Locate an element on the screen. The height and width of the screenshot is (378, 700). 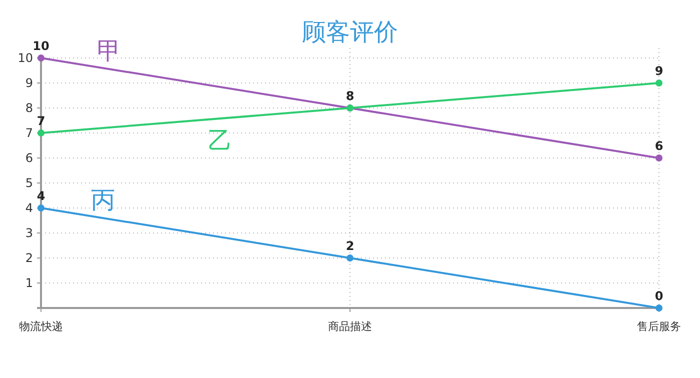
y-tick-label: 3 is located at coordinates (29, 233).